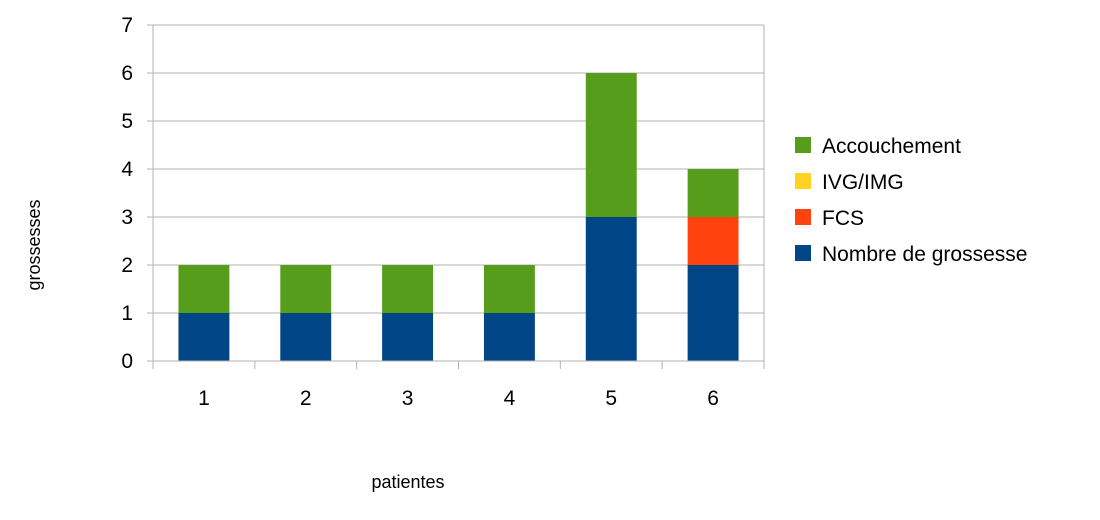  Describe the element at coordinates (127, 73) in the screenshot. I see `y-tick-label: 6` at that location.